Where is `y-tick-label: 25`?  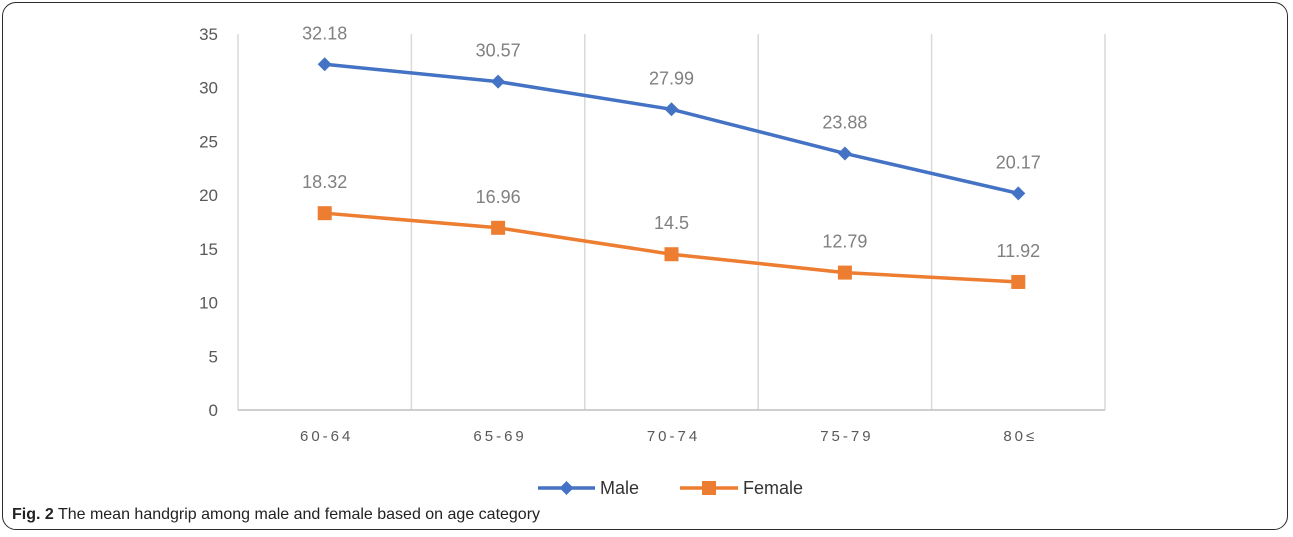
y-tick-label: 25 is located at coordinates (208, 141).